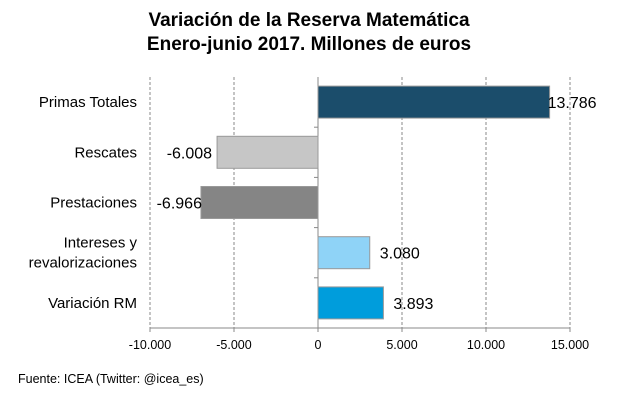 The image size is (618, 409). Describe the element at coordinates (105, 152) in the screenshot. I see `category-label: Rescates` at that location.